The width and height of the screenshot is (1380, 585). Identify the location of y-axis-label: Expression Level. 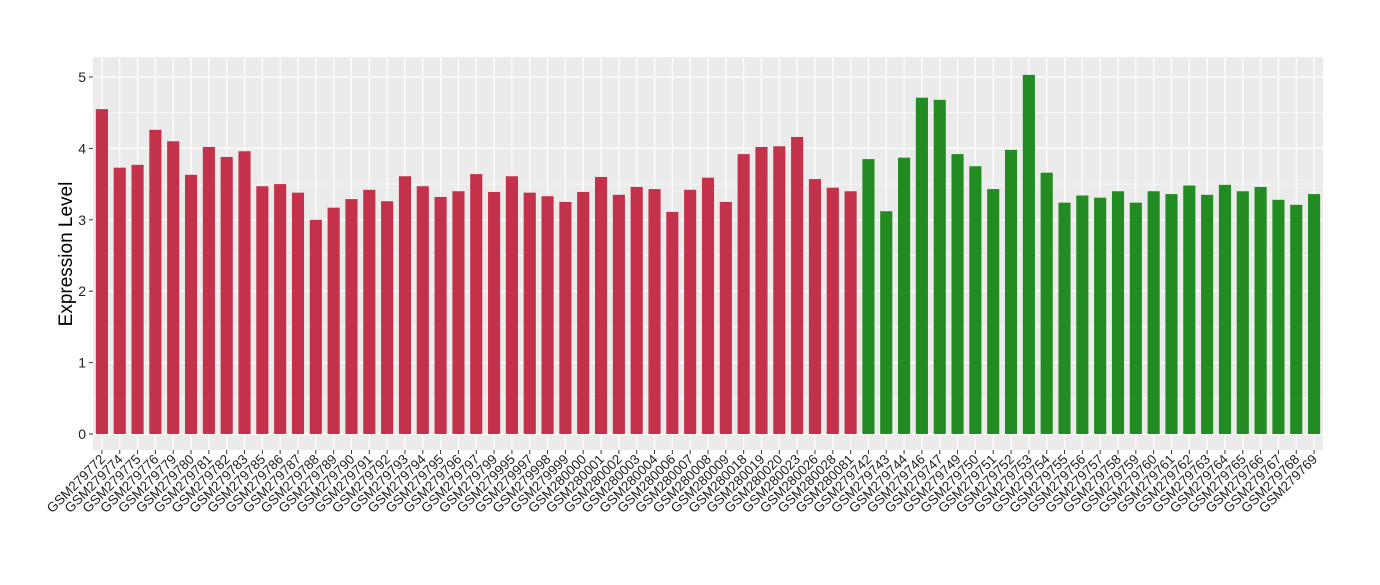
(66, 254).